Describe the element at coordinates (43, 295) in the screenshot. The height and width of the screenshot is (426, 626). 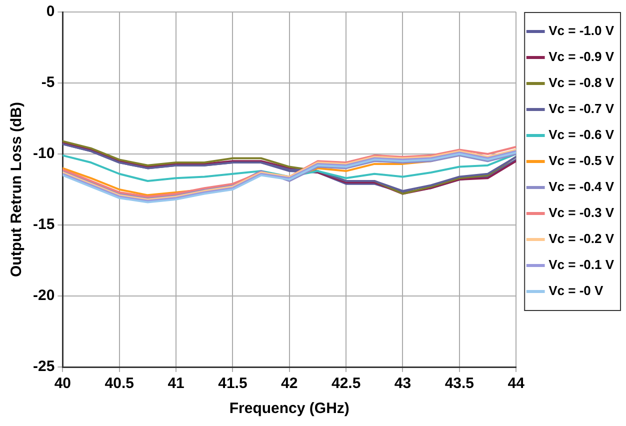
I see `y-tick-label: -20` at that location.